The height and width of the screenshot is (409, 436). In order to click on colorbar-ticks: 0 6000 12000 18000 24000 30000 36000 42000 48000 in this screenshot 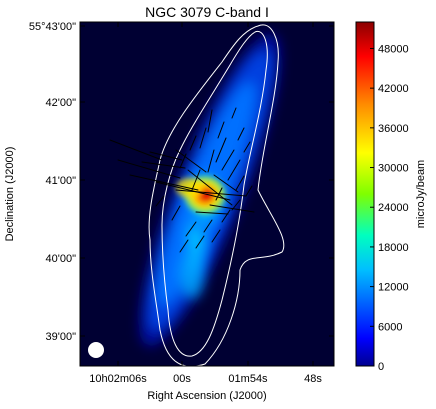, I will do `click(389, 208)`.